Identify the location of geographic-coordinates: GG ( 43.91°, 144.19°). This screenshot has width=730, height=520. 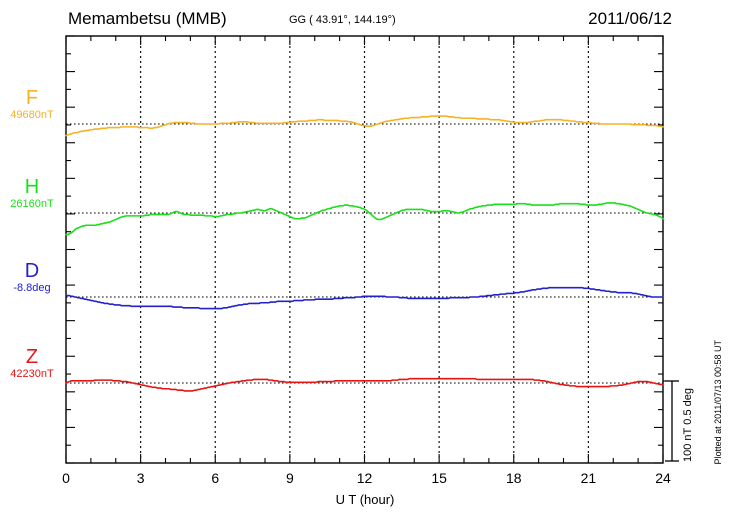
(342, 20).